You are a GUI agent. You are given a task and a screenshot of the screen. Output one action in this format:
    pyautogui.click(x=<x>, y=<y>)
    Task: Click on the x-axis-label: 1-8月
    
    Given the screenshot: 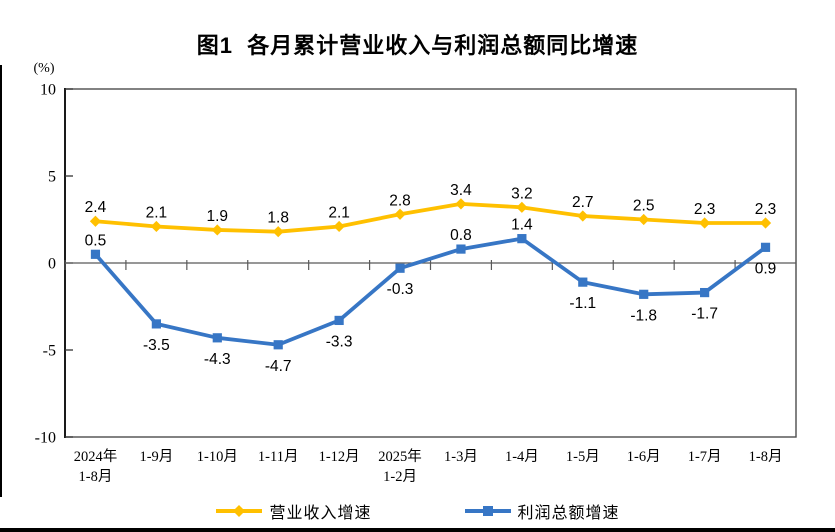 What is the action you would take?
    pyautogui.click(x=766, y=457)
    